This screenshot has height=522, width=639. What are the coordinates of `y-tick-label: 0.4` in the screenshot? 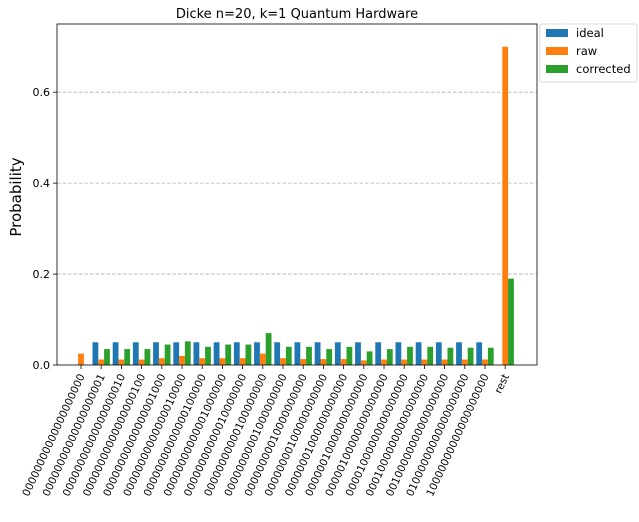 It's located at (42, 183).